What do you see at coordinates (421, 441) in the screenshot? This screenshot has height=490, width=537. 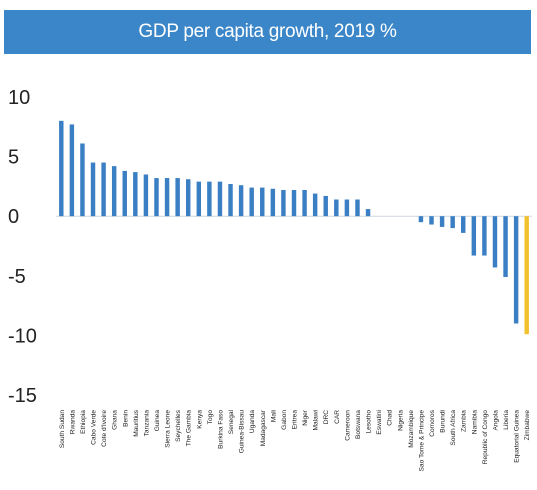 I see `x-tick-label: Sao Tome & Principe` at bounding box center [421, 441].